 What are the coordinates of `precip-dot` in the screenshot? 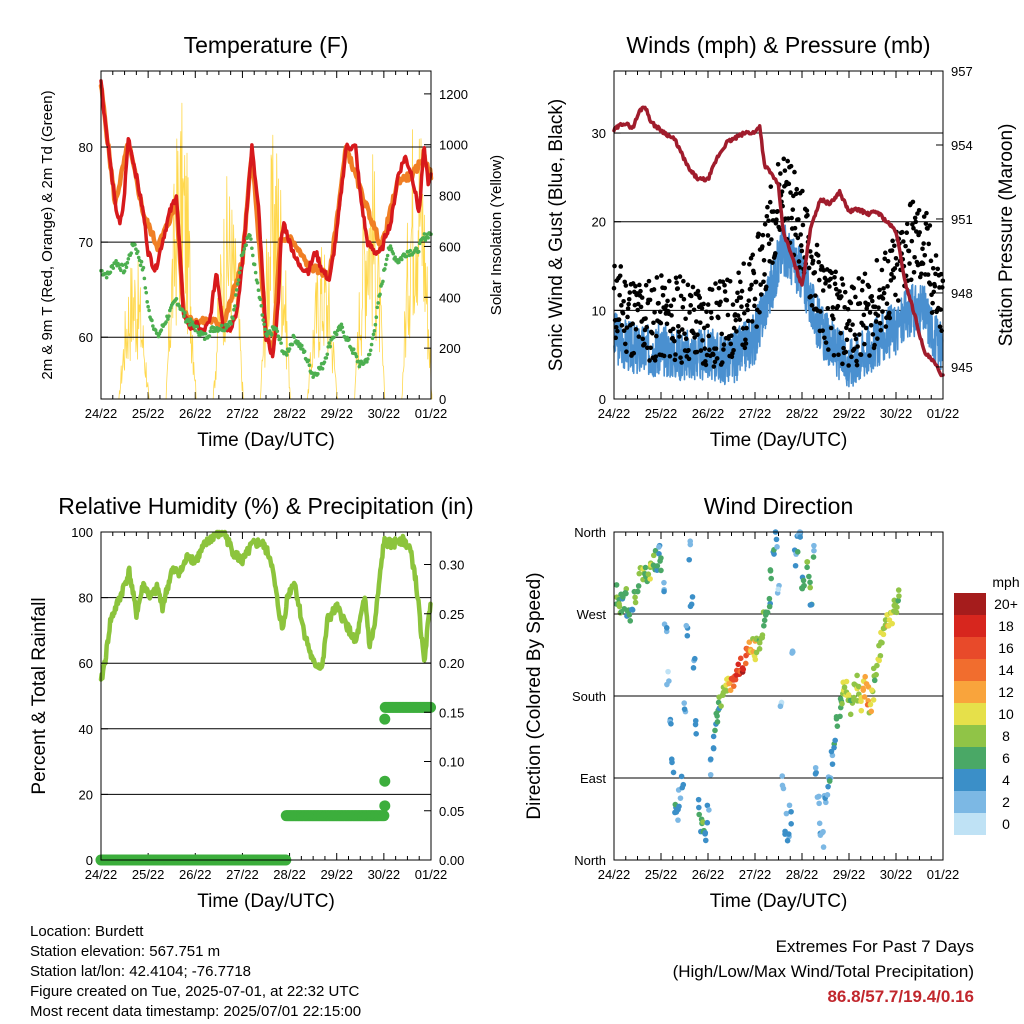 It's located at (385, 719).